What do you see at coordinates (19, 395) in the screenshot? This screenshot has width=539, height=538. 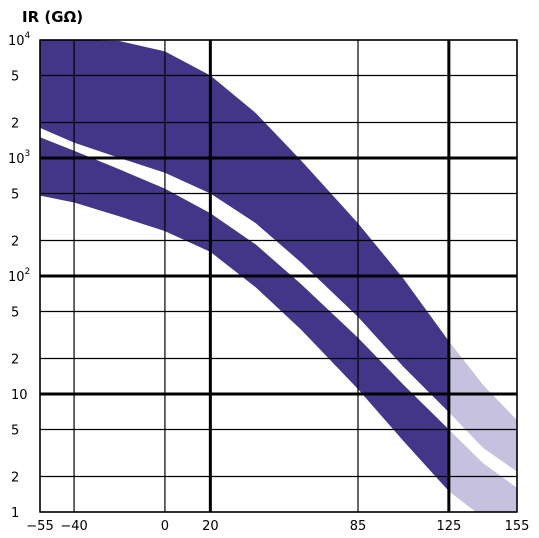 I see `y-tick-label: 10` at bounding box center [19, 395].